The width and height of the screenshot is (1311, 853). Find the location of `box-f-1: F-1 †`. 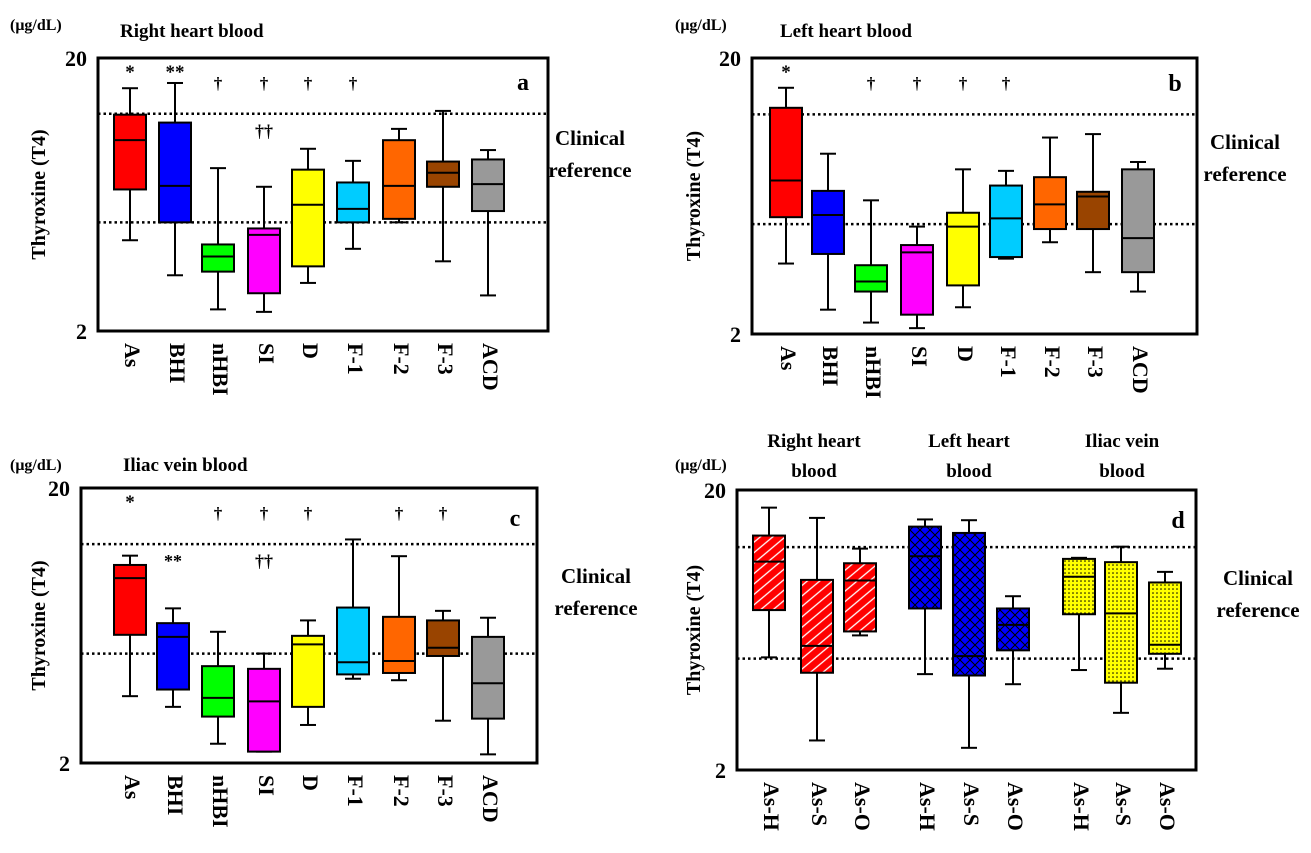

box-f-1: F-1 † is located at coordinates (1006, 226).